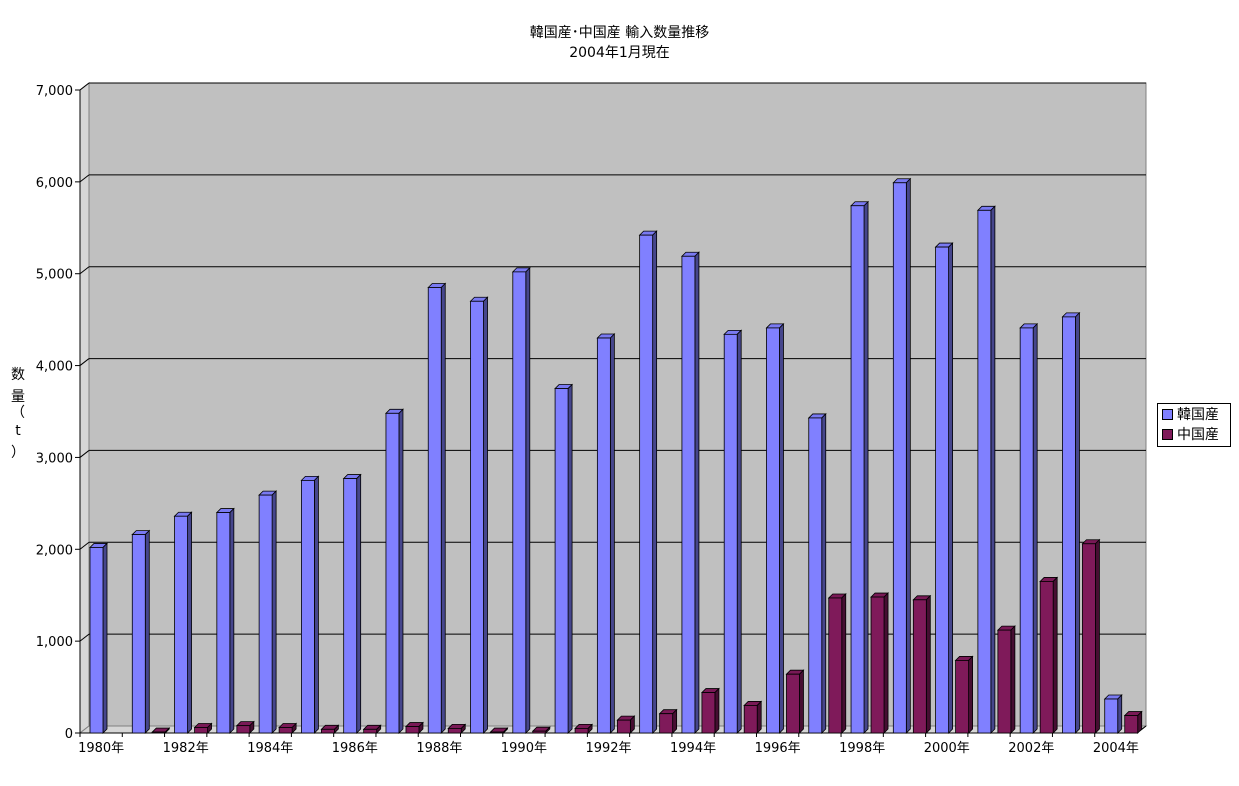  I want to click on y-tick-label: 7,000, so click(54, 91).